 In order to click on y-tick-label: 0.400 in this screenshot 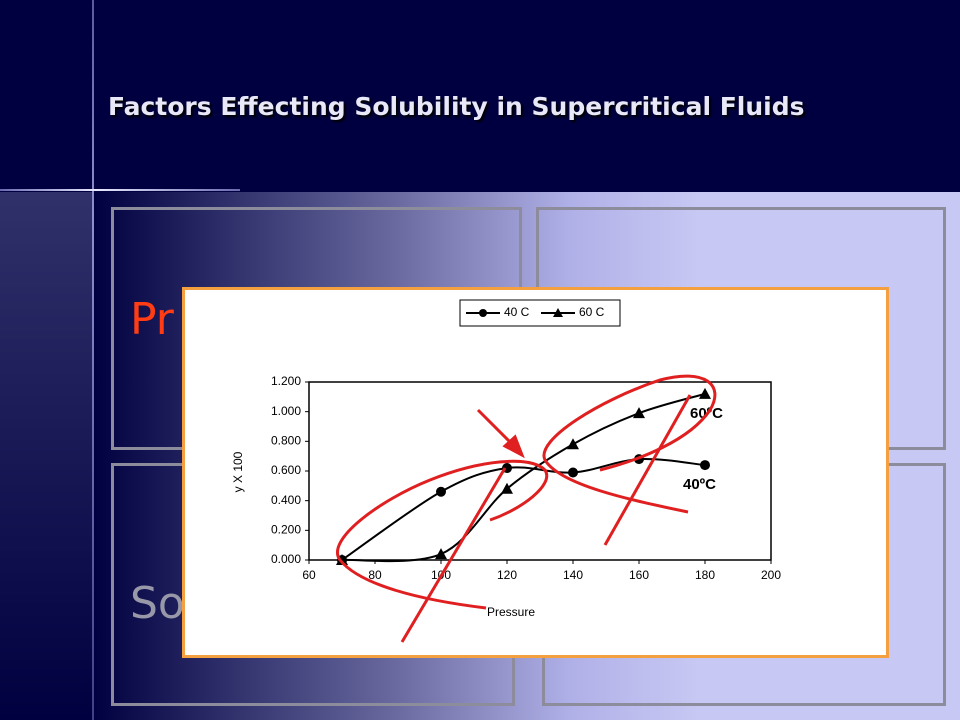, I will do `click(286, 500)`.